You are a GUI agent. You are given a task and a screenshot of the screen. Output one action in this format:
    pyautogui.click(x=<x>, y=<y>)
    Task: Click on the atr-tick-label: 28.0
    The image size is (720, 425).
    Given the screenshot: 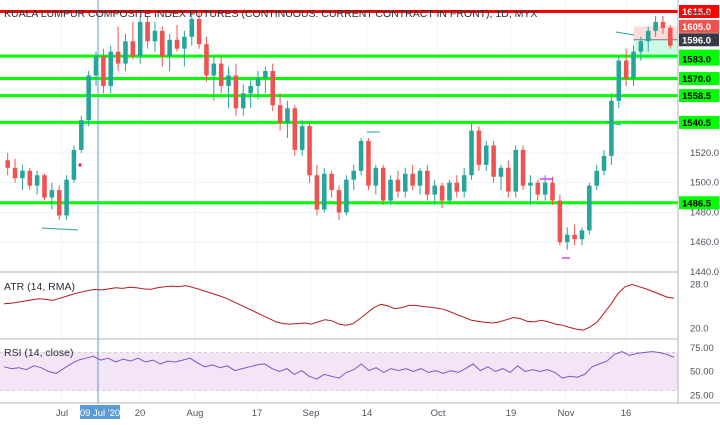 What is the action you would take?
    pyautogui.click(x=699, y=285)
    